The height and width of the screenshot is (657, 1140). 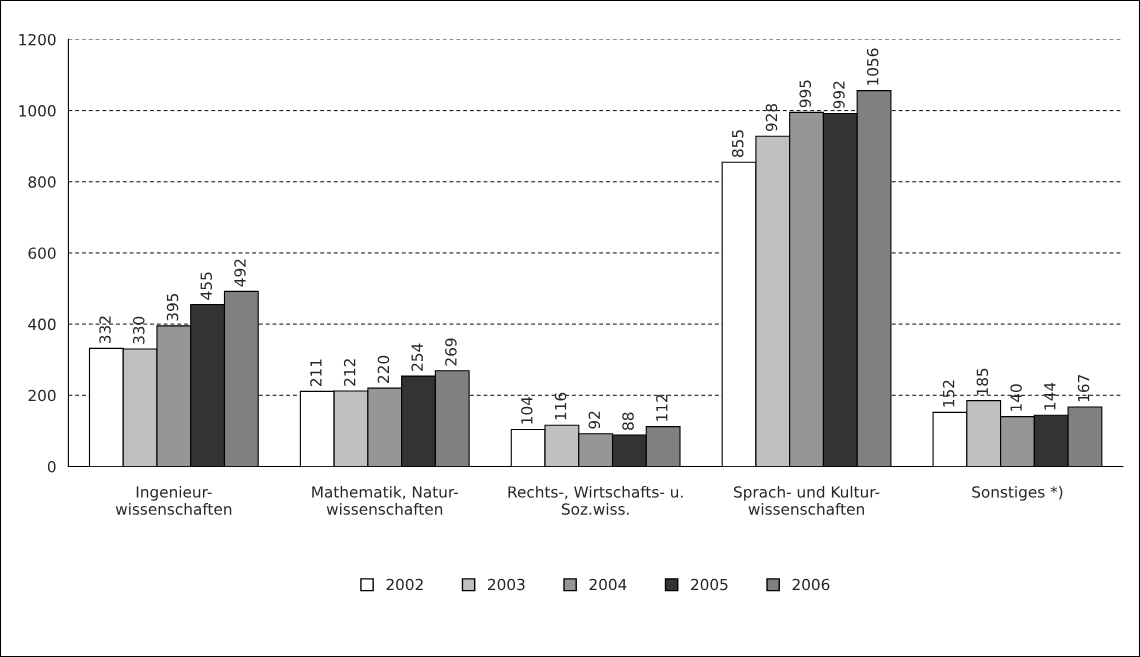 I want to click on data-label: 140, so click(x=1016, y=397).